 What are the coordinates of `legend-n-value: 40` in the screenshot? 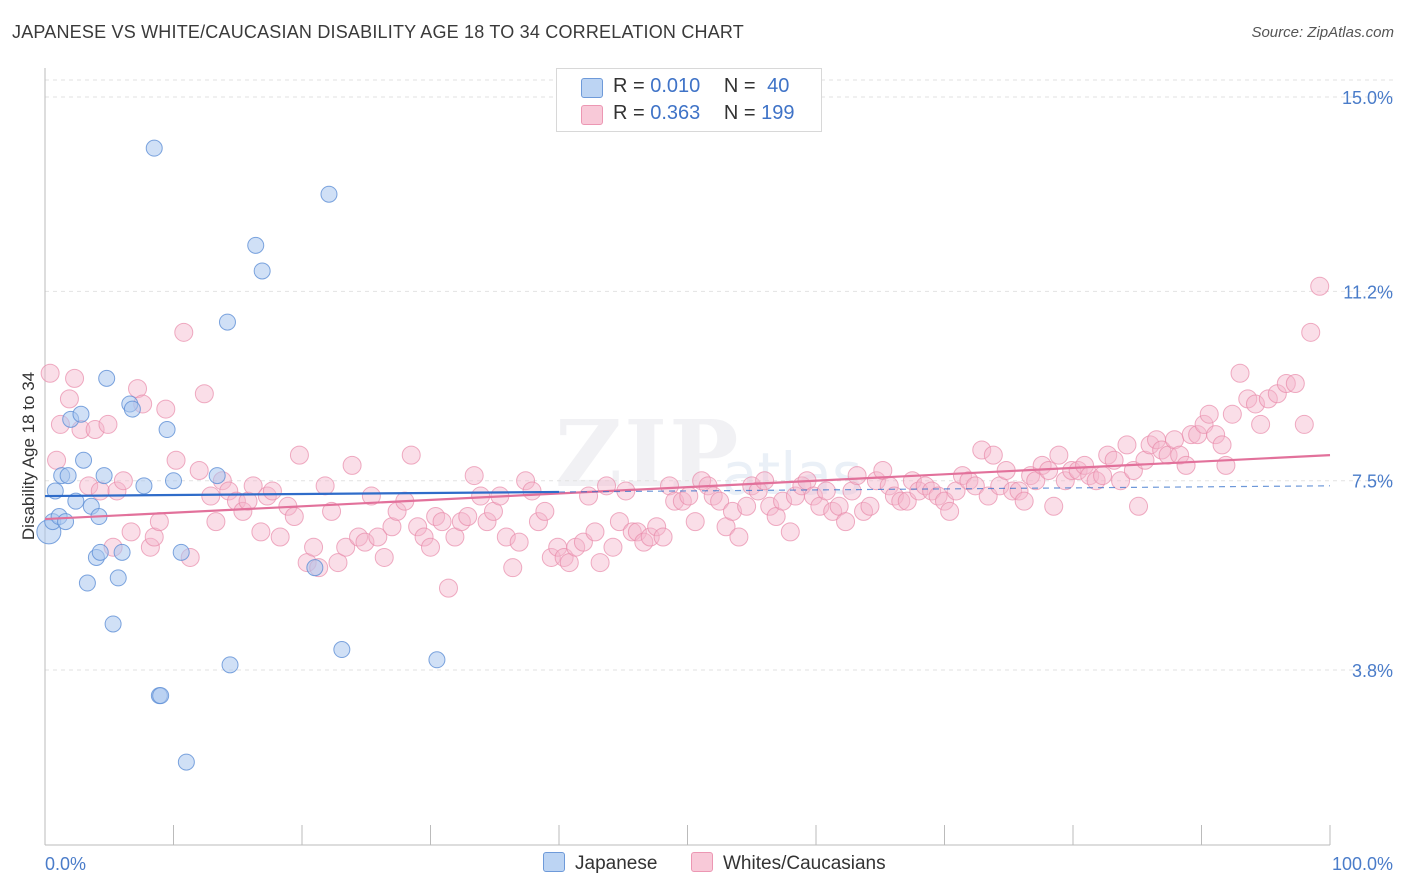 It's located at (778, 86).